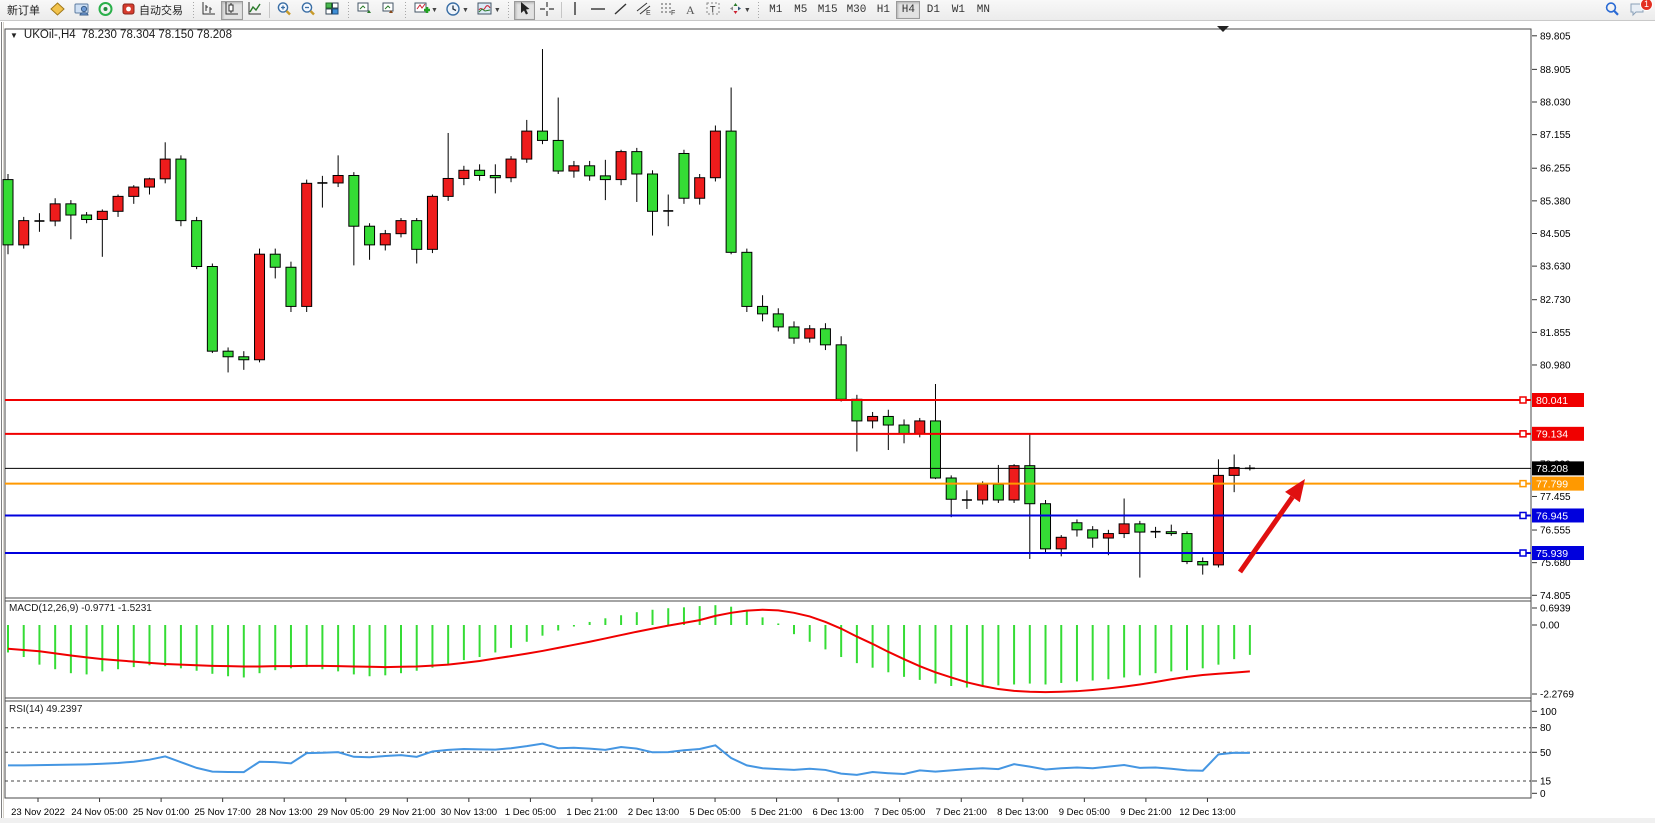 The image size is (1655, 823). Describe the element at coordinates (1555, 135) in the screenshot. I see `svg-text: 87.155` at that location.